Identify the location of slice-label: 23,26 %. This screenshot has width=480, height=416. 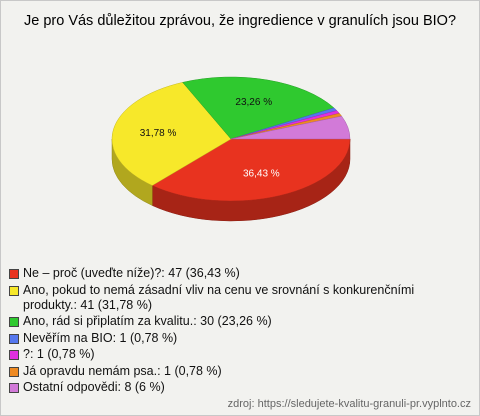
(253, 102).